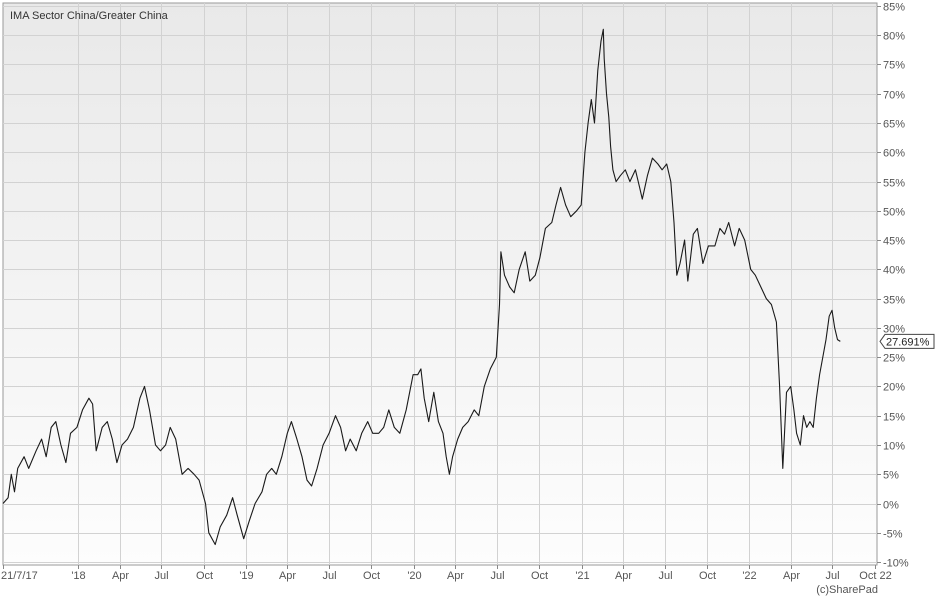  I want to click on y-tick-label: 50%, so click(894, 213).